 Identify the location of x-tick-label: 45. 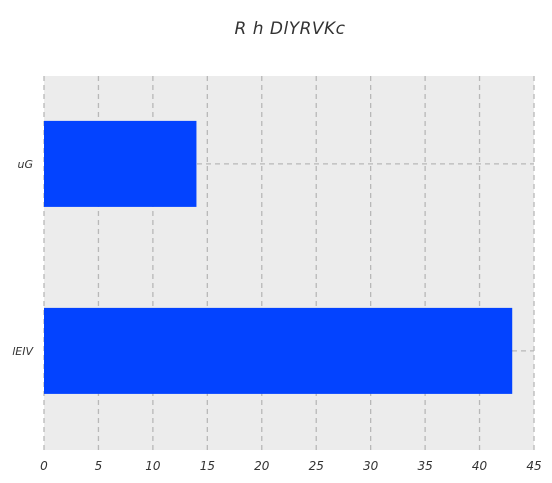
(533, 466).